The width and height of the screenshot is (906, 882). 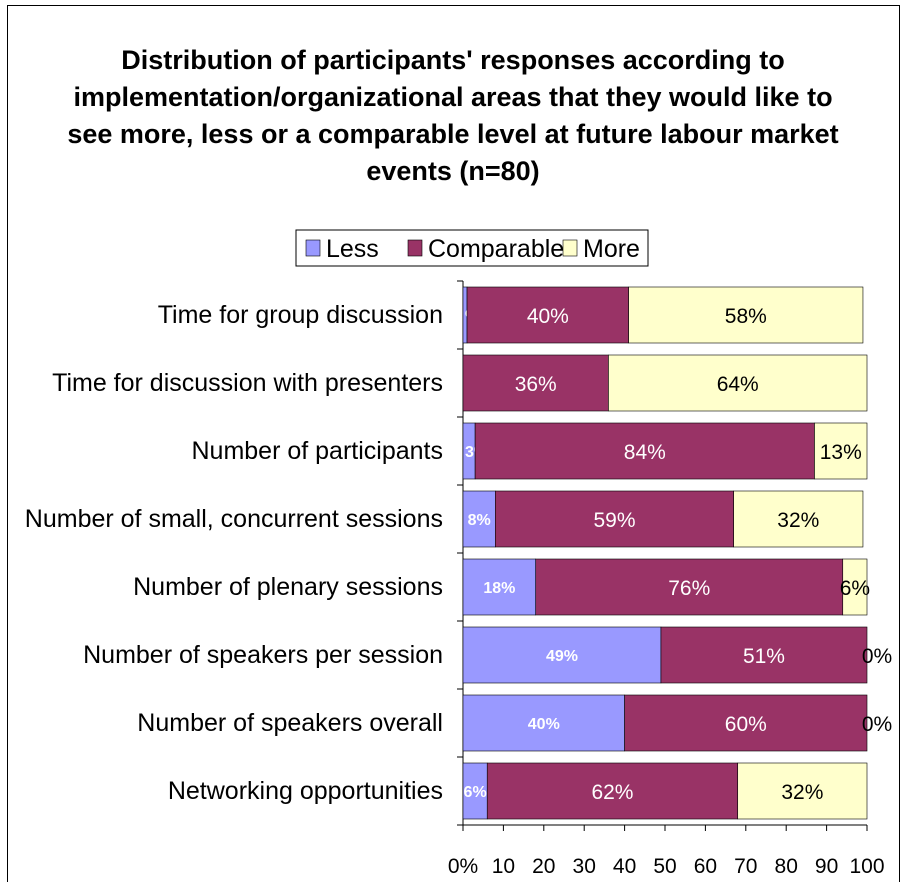 What do you see at coordinates (562, 656) in the screenshot?
I see `data-label-less: 49%` at bounding box center [562, 656].